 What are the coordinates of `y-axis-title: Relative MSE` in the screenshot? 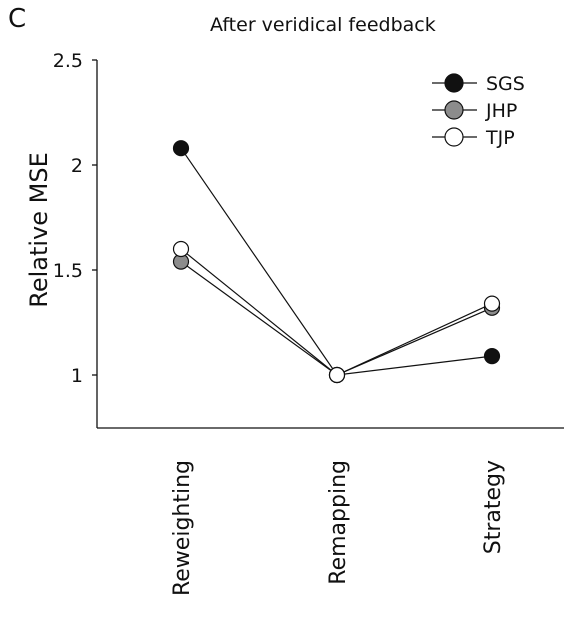 It's located at (39, 230).